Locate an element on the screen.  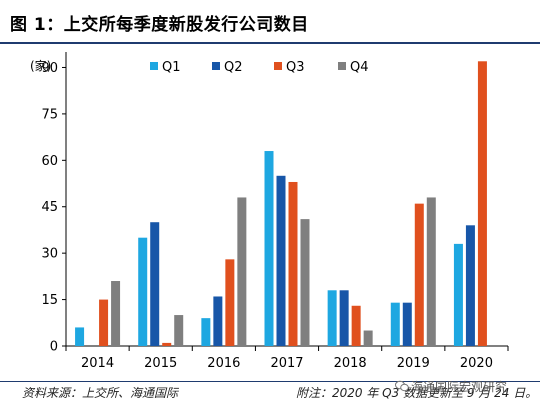
bar-q2-2015 is located at coordinates (155, 284).